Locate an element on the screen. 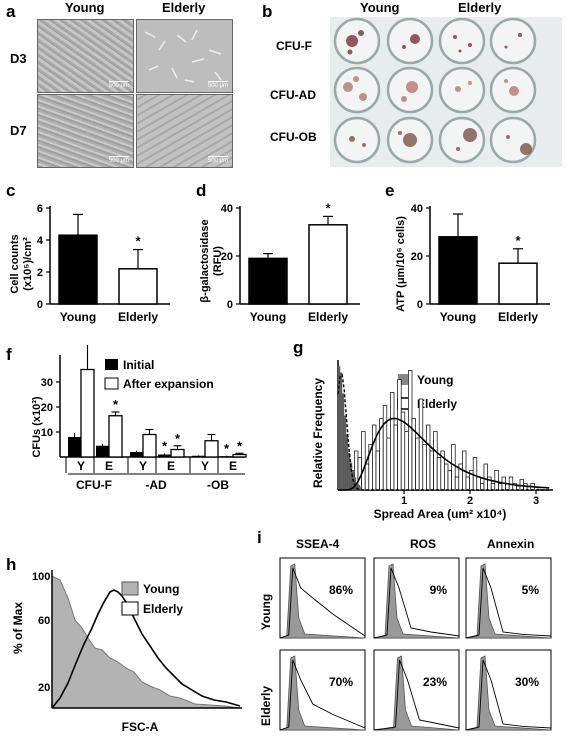 Image resolution: width=567 pixels, height=737 pixels. elderly-d3-cells is located at coordinates (183, 56).